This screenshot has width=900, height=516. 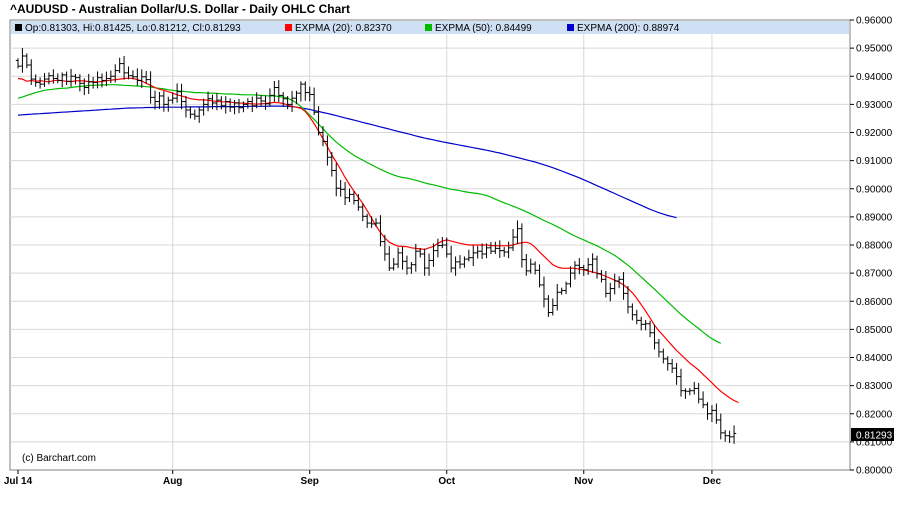 I want to click on y-tick-label: 0.93000, so click(x=874, y=105).